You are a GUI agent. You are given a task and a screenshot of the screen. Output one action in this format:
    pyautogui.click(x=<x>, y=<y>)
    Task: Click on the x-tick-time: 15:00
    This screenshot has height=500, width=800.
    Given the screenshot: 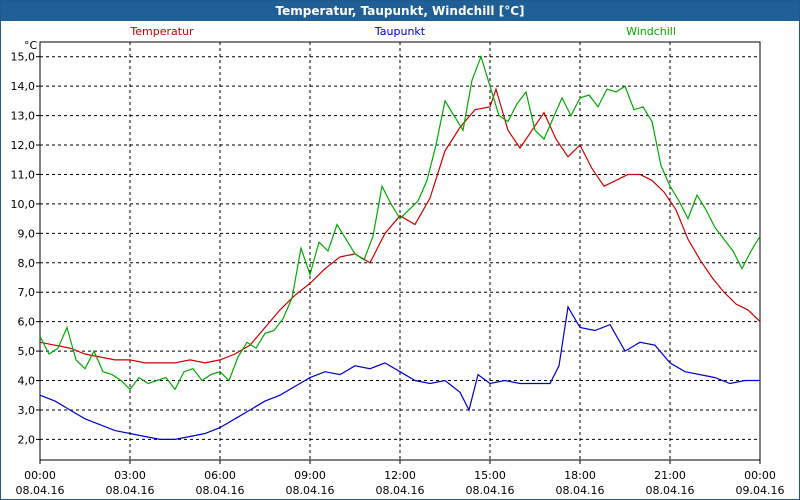 What is the action you would take?
    pyautogui.click(x=490, y=475)
    